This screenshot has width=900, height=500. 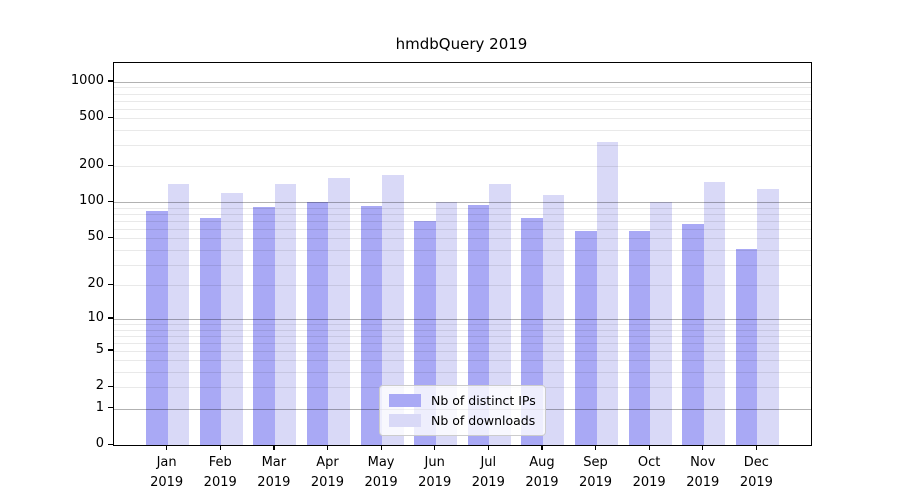 I want to click on bar-oct-distinct-ips, so click(x=639, y=337).